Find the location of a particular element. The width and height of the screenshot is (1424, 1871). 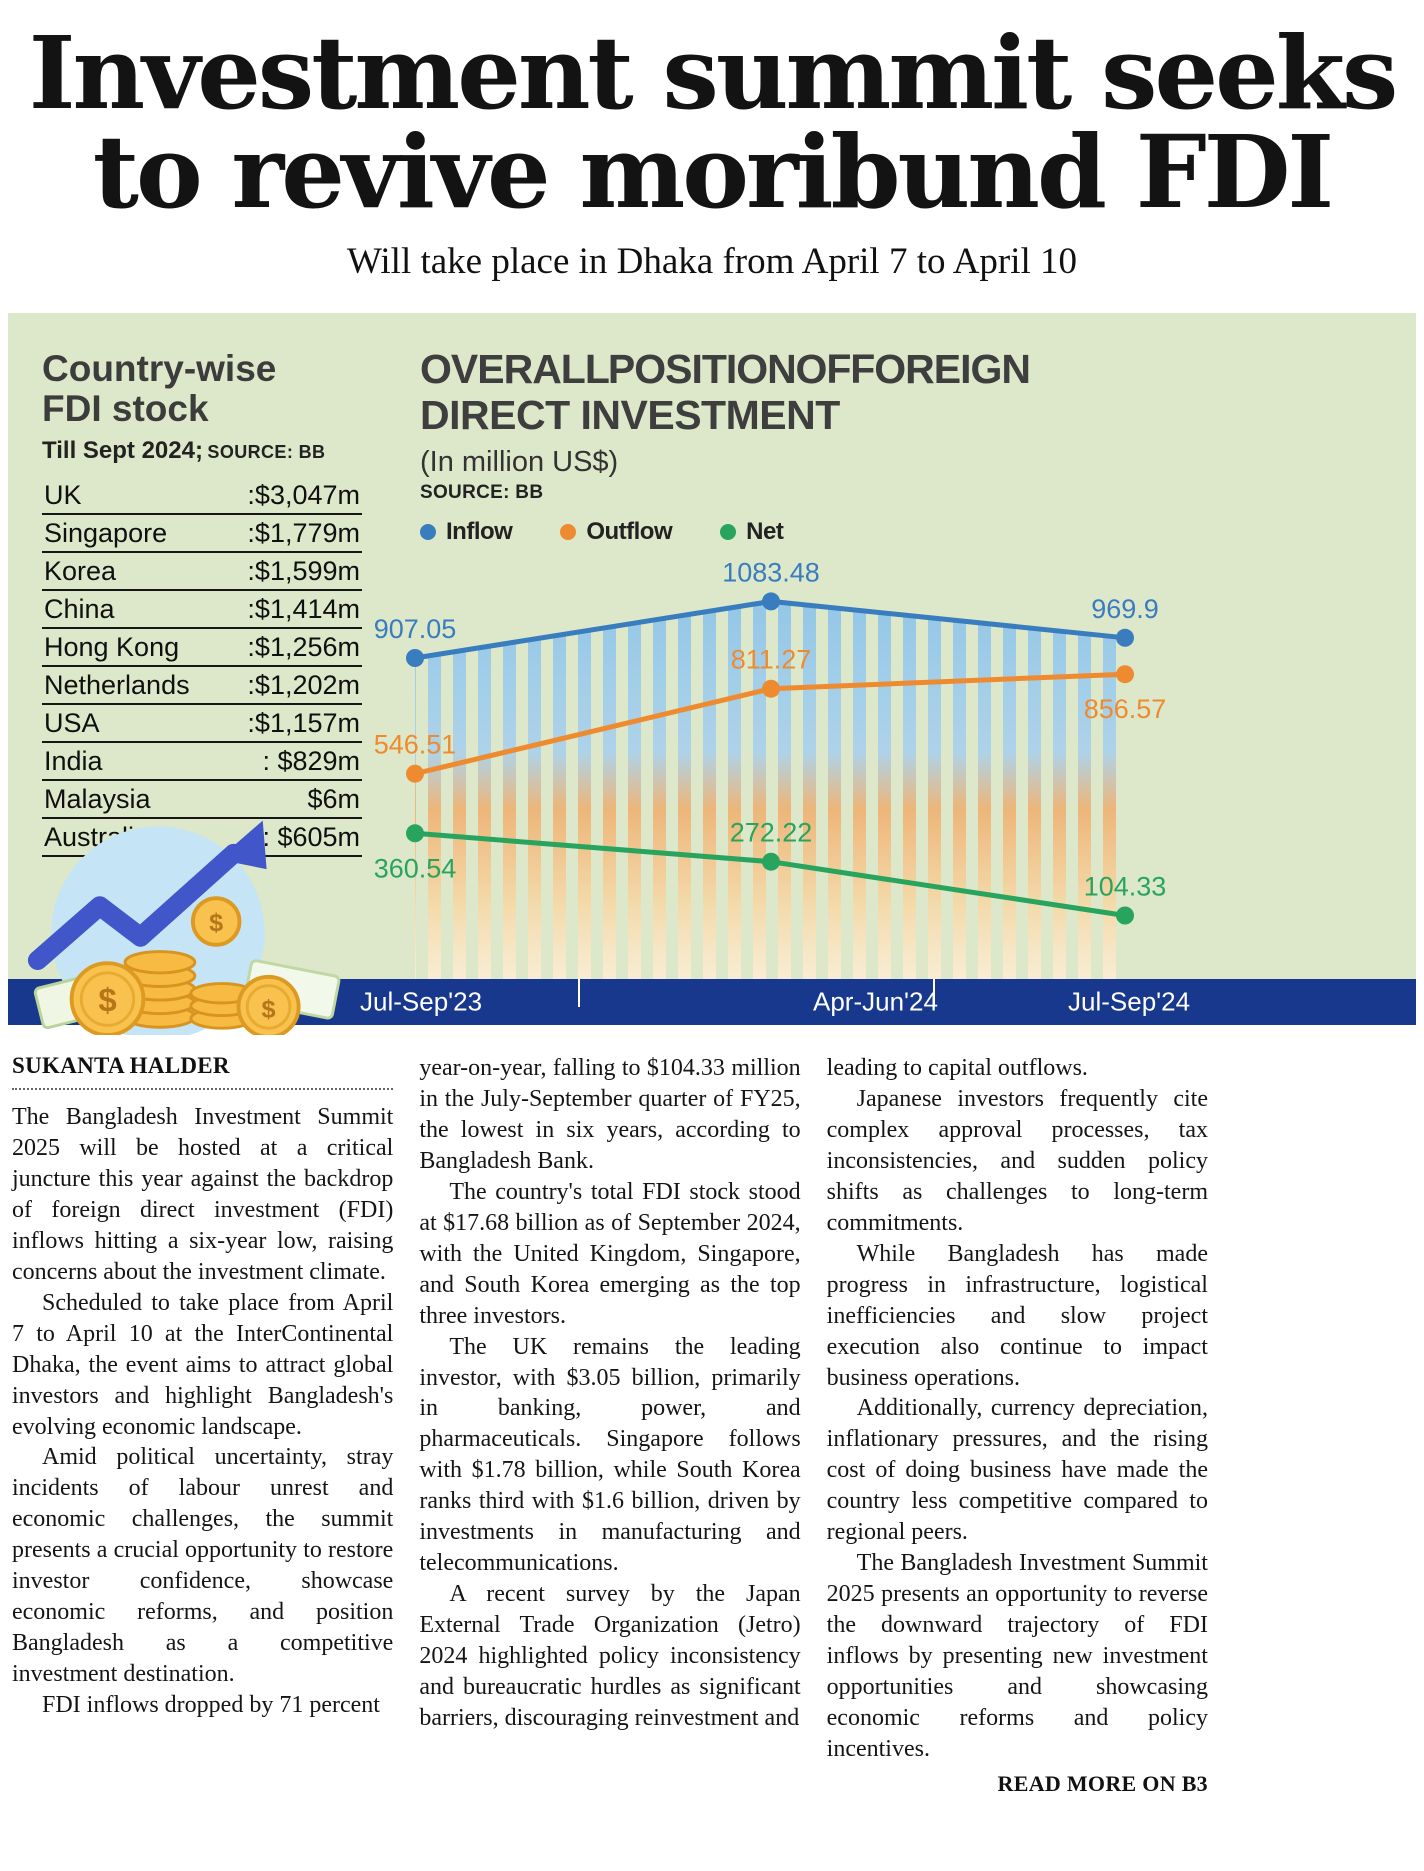

chart-unit: (In million US$) is located at coordinates (519, 461).